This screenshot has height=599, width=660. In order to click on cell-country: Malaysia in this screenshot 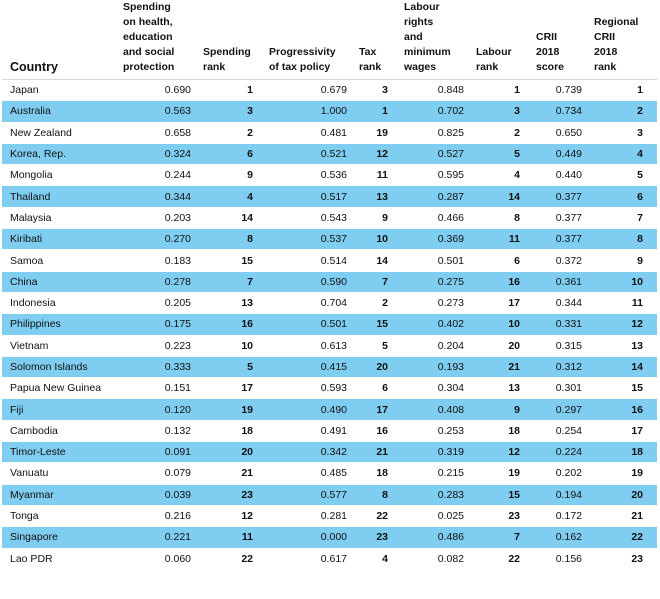, I will do `click(59, 218)`.